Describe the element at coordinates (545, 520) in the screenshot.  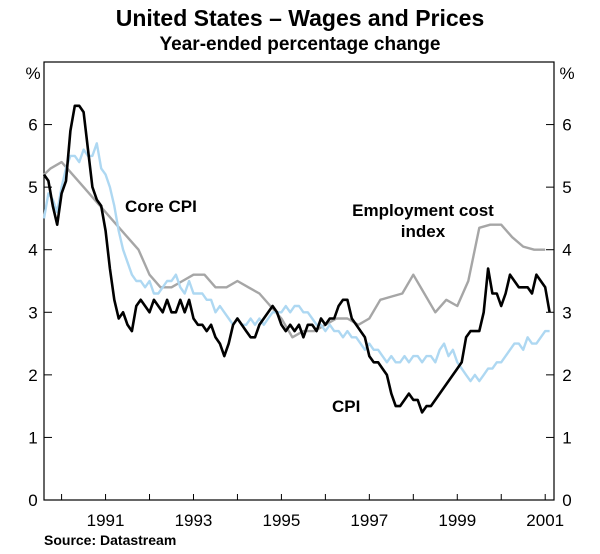
I see `x-tick-label: 2001` at that location.